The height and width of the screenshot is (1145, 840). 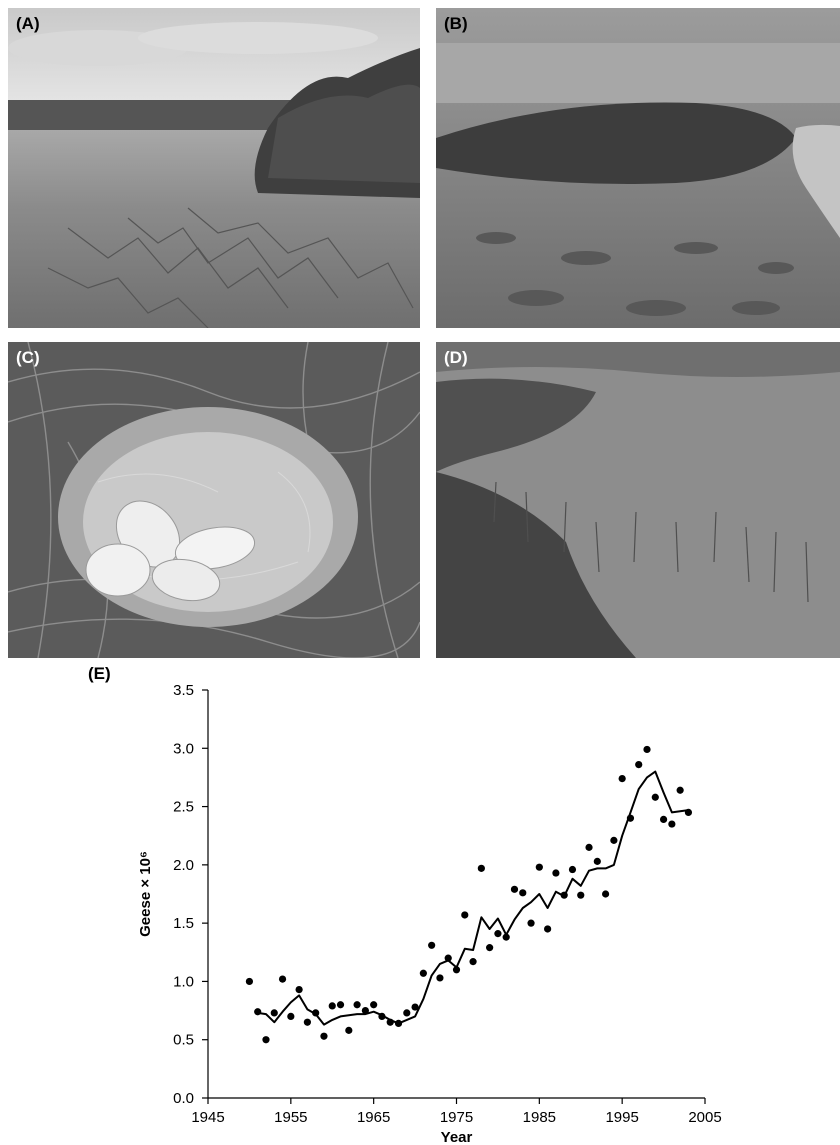 I want to click on y-tick-label: 2.0, so click(x=183, y=865).